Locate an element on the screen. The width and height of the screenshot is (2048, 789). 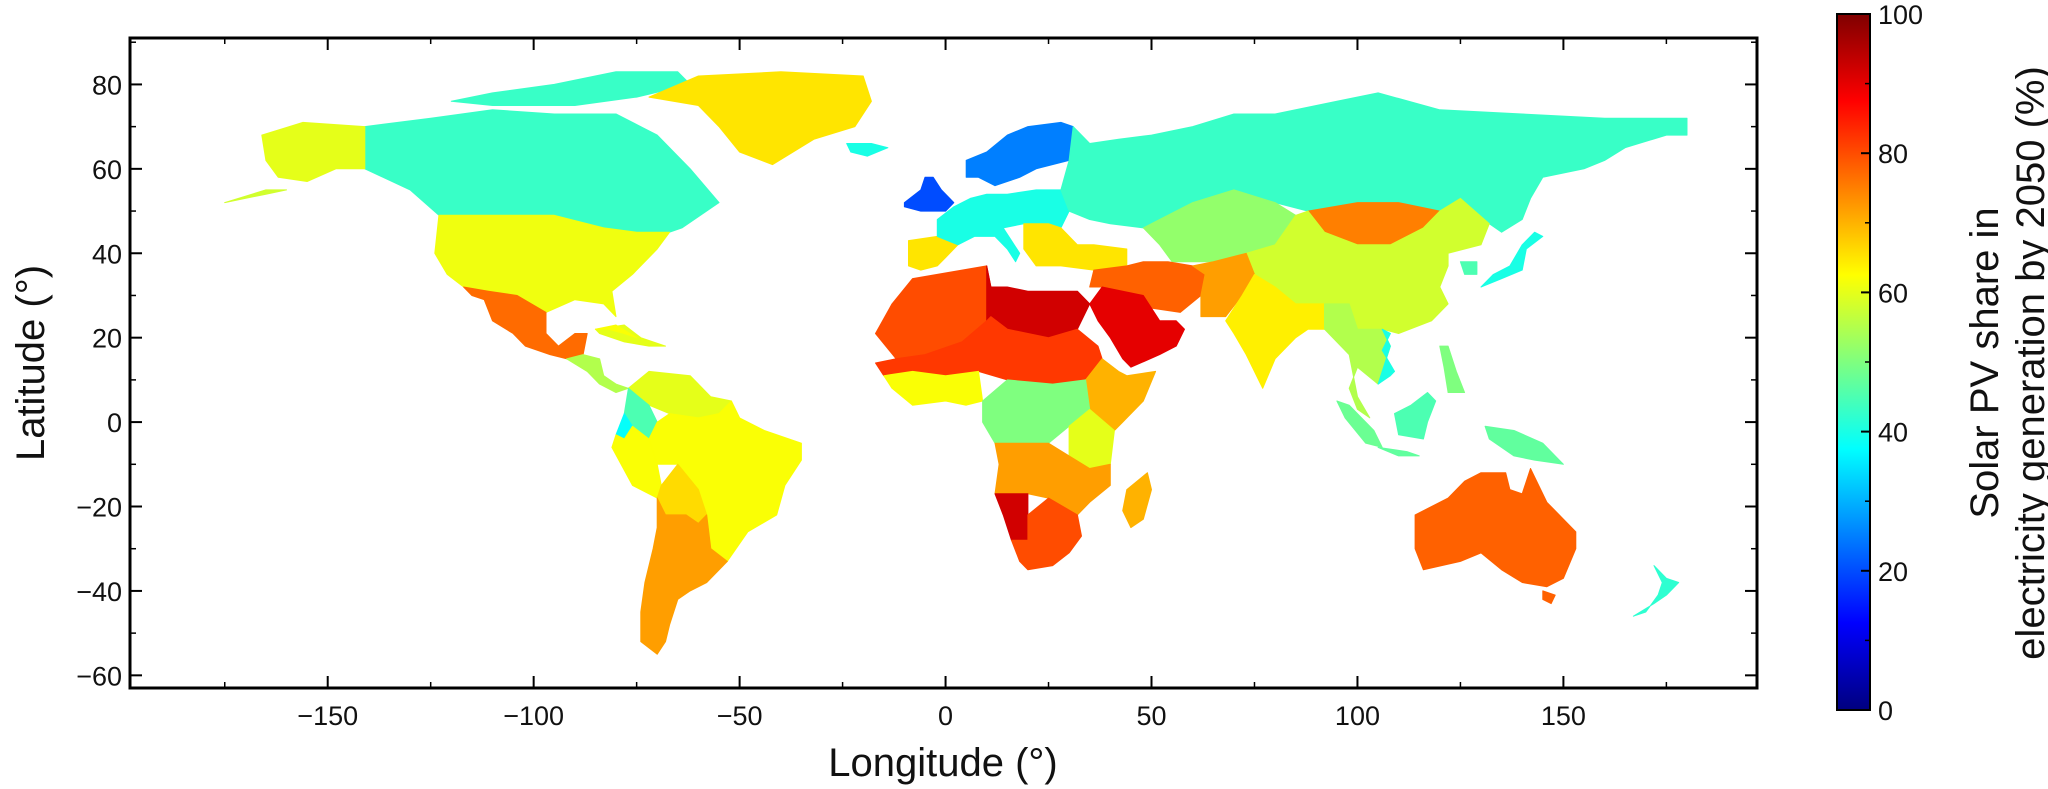
region-south-africa is located at coordinates (1046, 534).